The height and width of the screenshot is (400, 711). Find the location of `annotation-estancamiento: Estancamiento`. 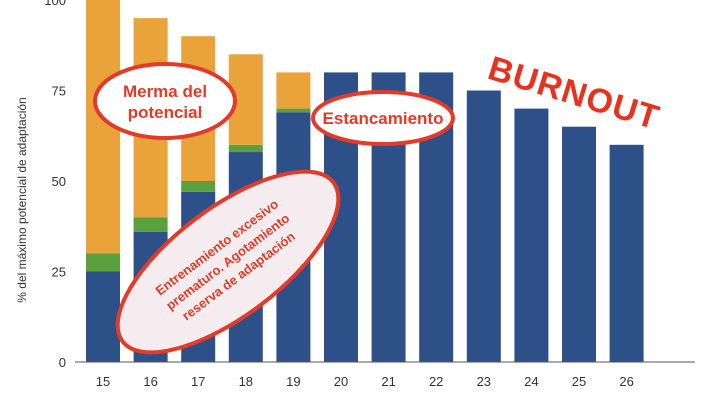

annotation-estancamiento: Estancamiento is located at coordinates (383, 118).